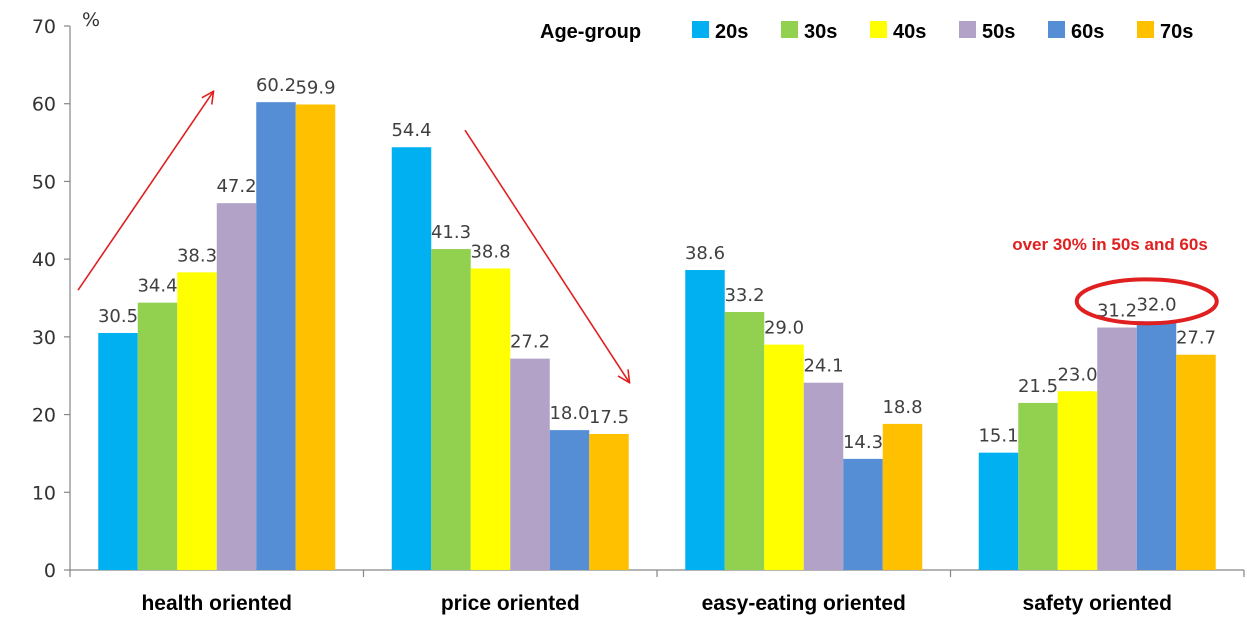 The width and height of the screenshot is (1247, 619). What do you see at coordinates (44, 105) in the screenshot?
I see `y-tick-label: 60` at bounding box center [44, 105].